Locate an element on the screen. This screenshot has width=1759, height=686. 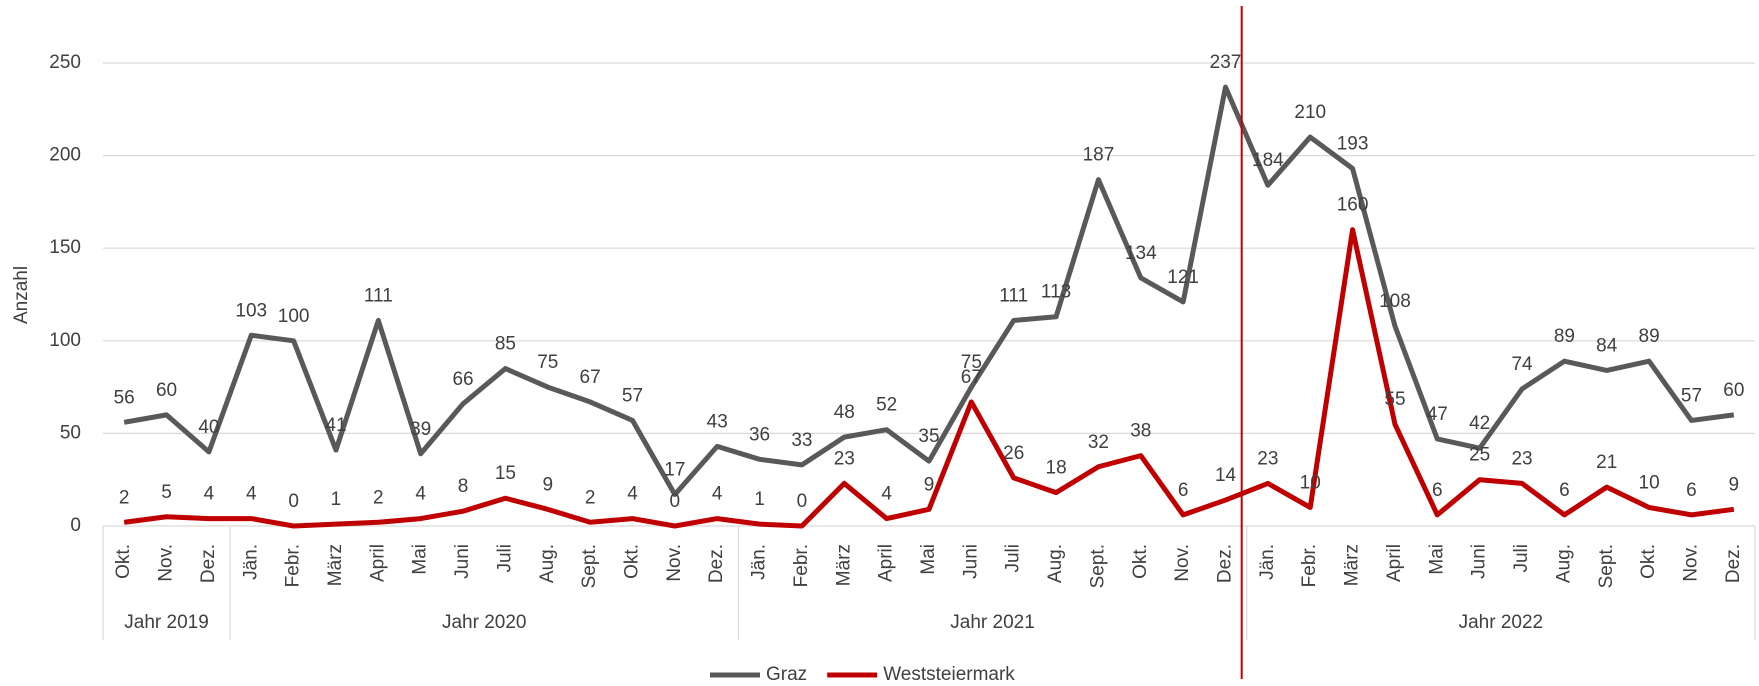
data-label: 47 is located at coordinates (1437, 414).